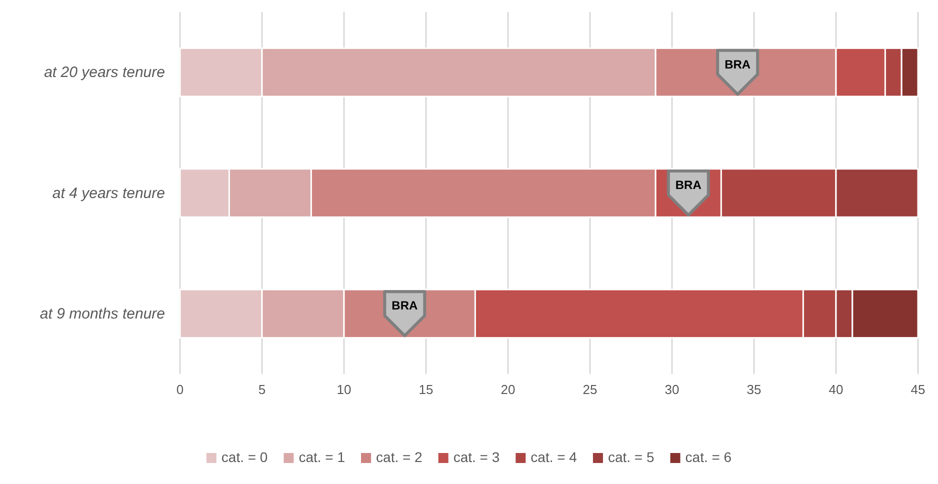 The height and width of the screenshot is (484, 938). What do you see at coordinates (476, 457) in the screenshot?
I see `legend-label: cat. = 3` at bounding box center [476, 457].